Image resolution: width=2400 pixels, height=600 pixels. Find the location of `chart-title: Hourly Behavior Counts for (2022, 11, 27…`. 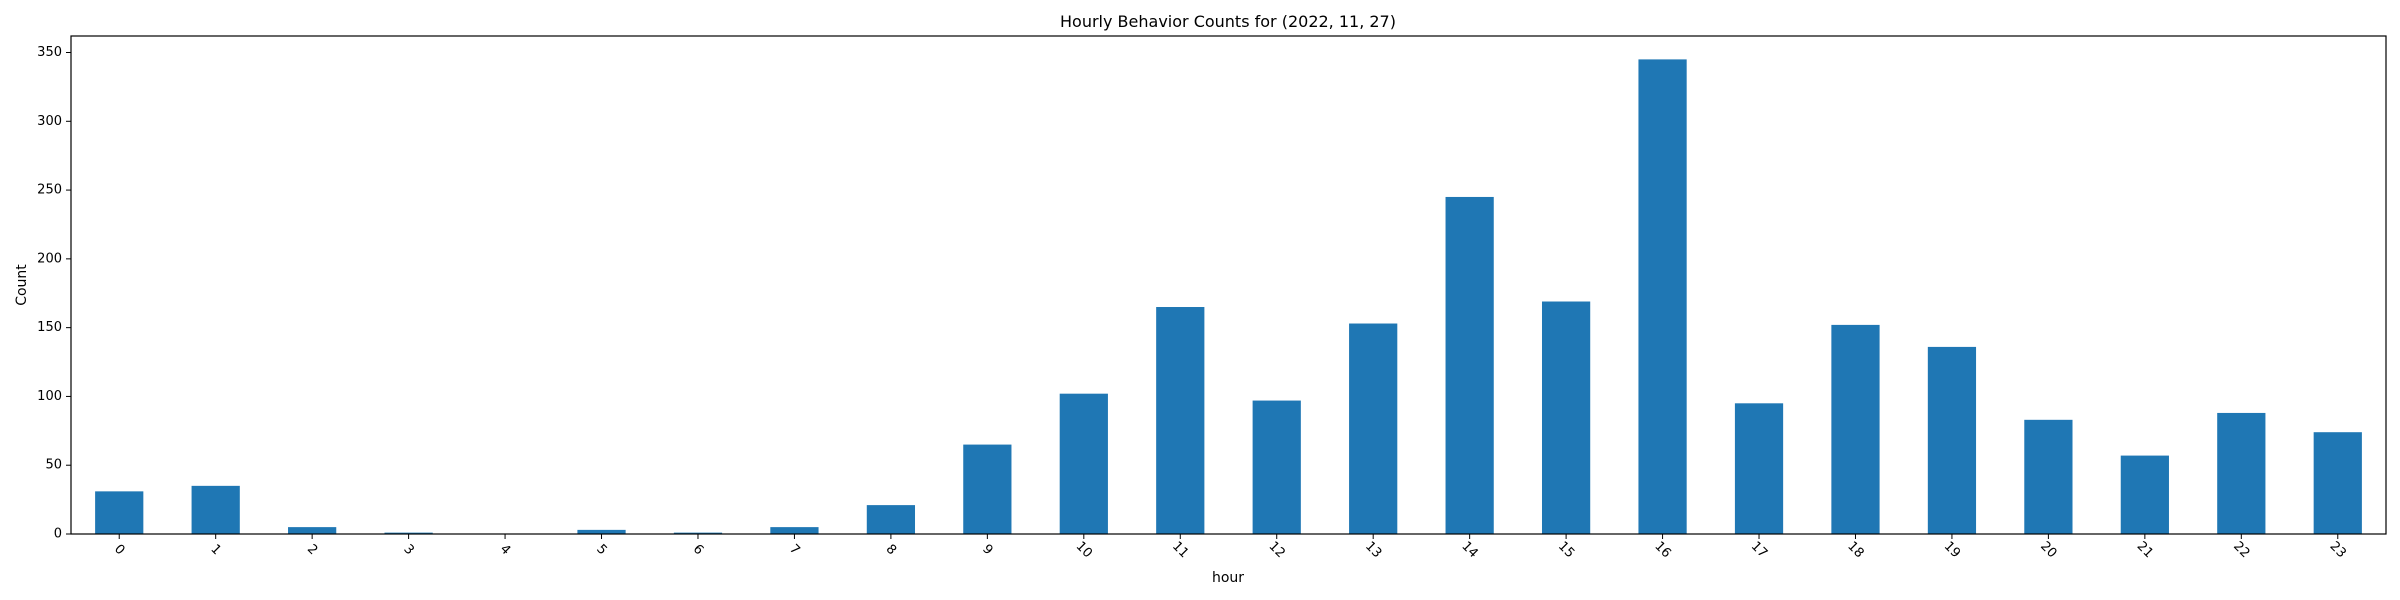

chart-title: Hourly Behavior Counts for (2022, 11, 27… is located at coordinates (1228, 21).